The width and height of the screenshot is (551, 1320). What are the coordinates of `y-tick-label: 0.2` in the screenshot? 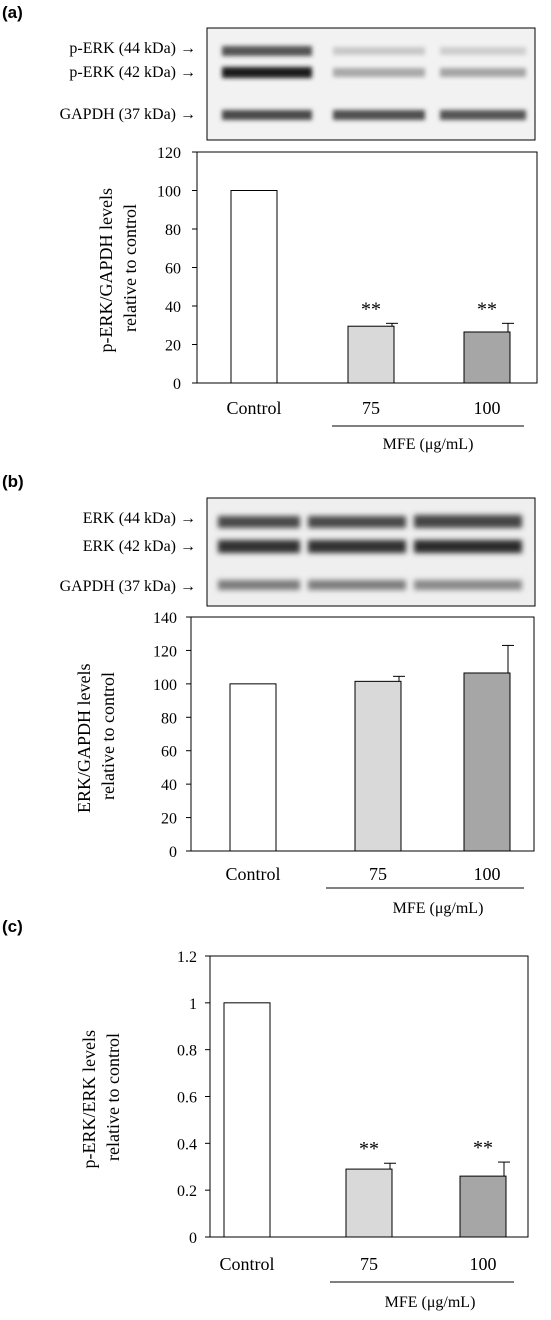 It's located at (187, 1191).